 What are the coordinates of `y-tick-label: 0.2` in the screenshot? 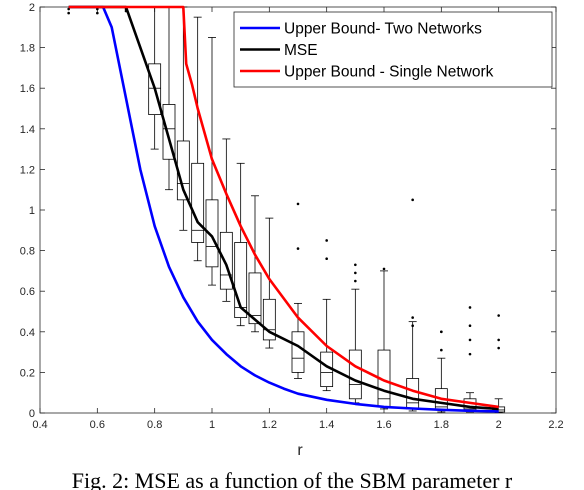 It's located at (27, 373).